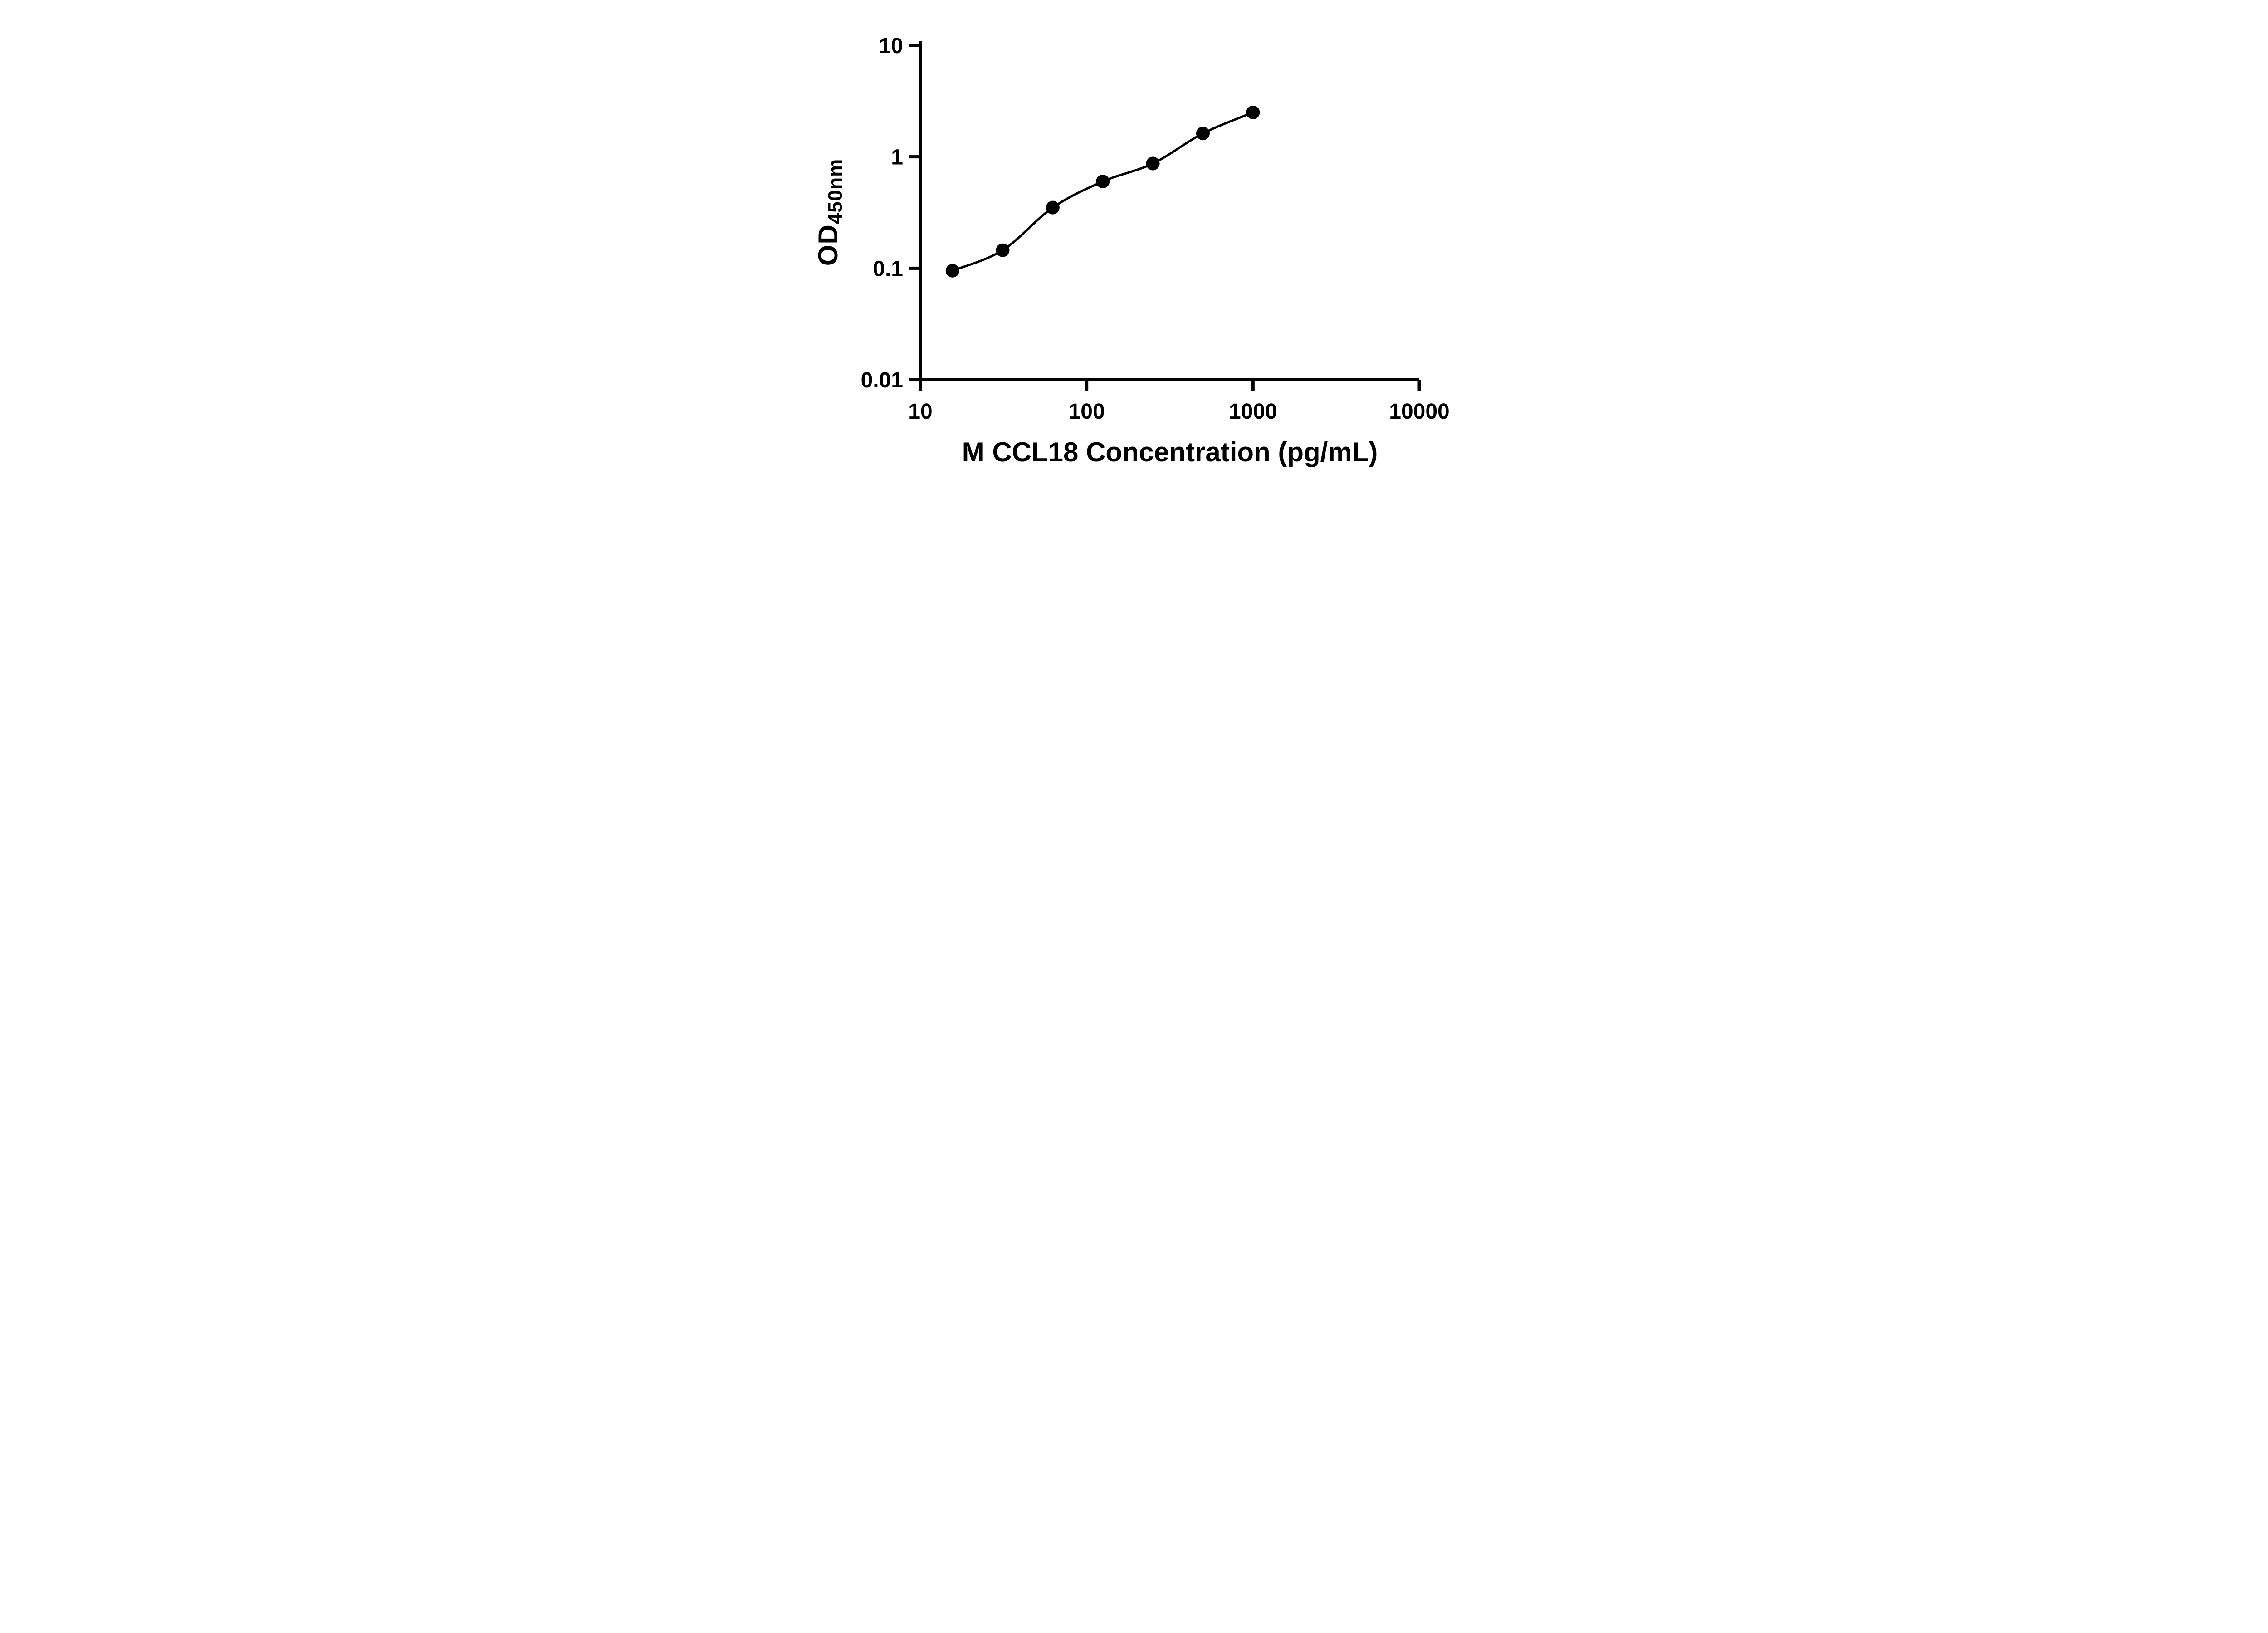 Image resolution: width=2268 pixels, height=1633 pixels. Describe the element at coordinates (1170, 452) in the screenshot. I see `x-axis-title: M CCL18 Concentration (pg/mL)` at that location.